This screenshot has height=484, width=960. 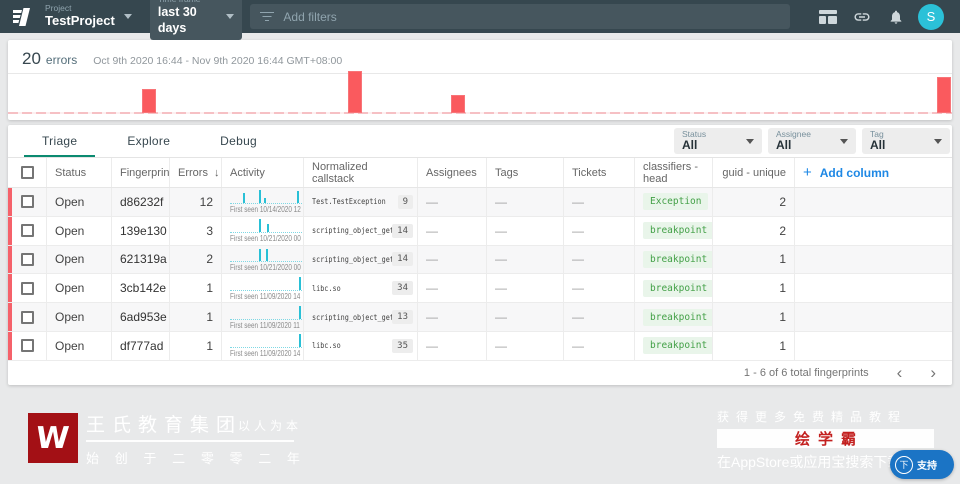 What do you see at coordinates (263, 202) in the screenshot?
I see `activity-cell: First seen 10/14/2020 12` at bounding box center [263, 202].